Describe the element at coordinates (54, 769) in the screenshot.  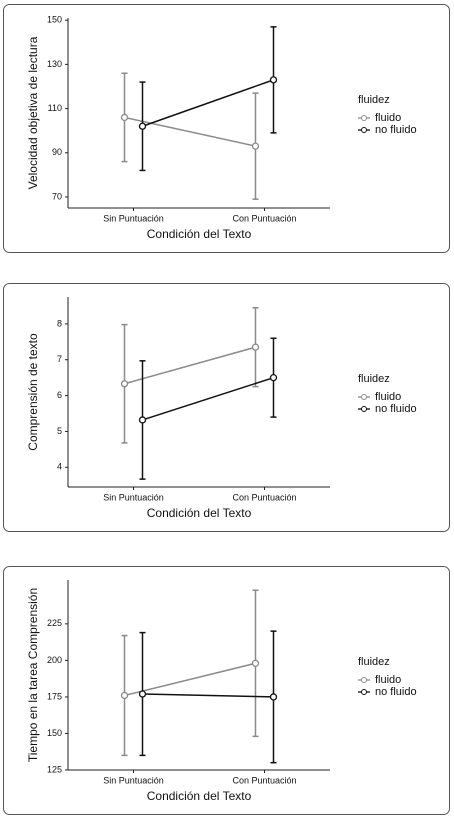
I see `y-tick-label: 125` at that location.